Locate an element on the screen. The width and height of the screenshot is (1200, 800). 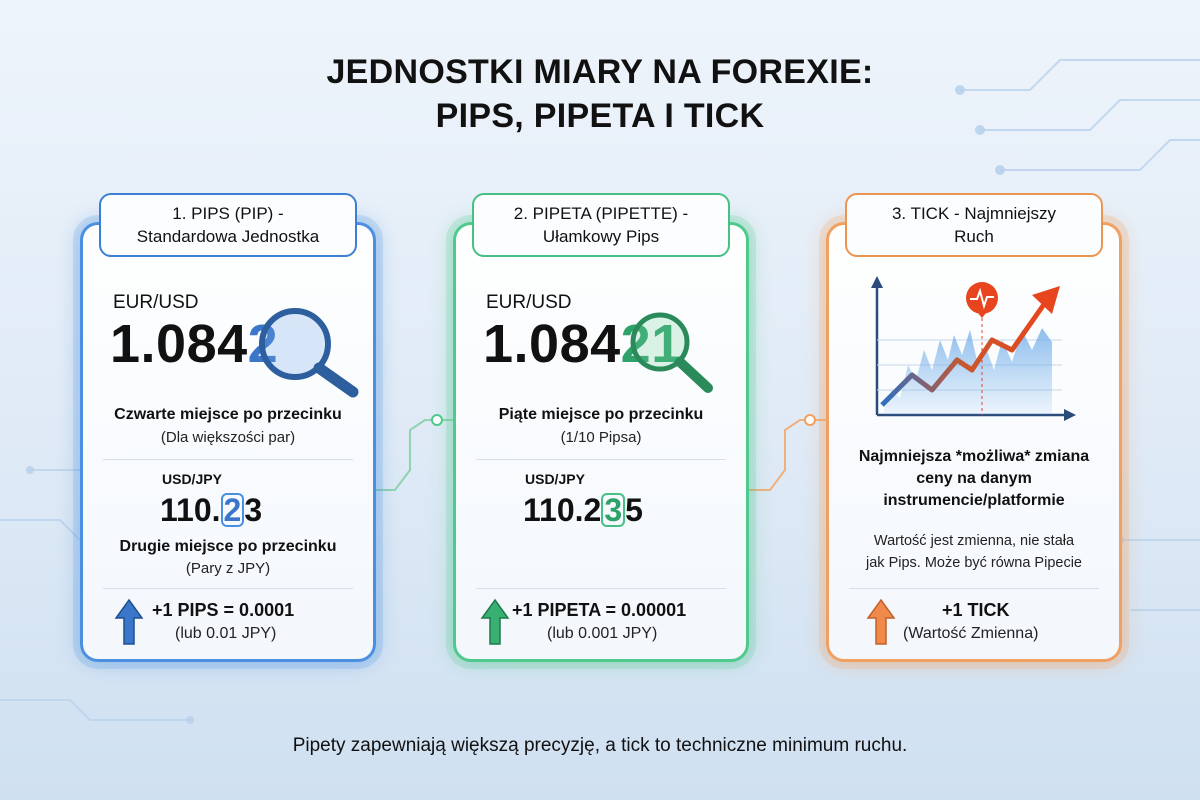
tick-formula-sub: (Wartość Zmienna) is located at coordinates (971, 633).